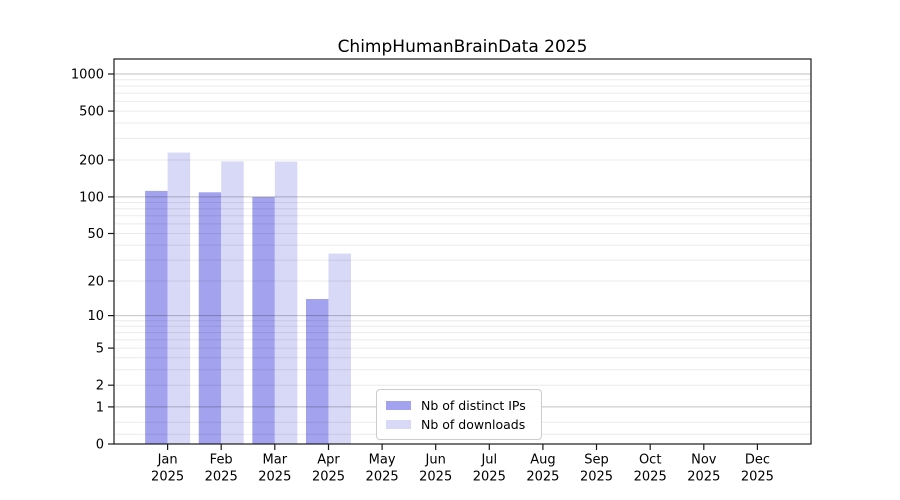 This screenshot has height=500, width=900. I want to click on bar-mar-distinct-ips, so click(263, 320).